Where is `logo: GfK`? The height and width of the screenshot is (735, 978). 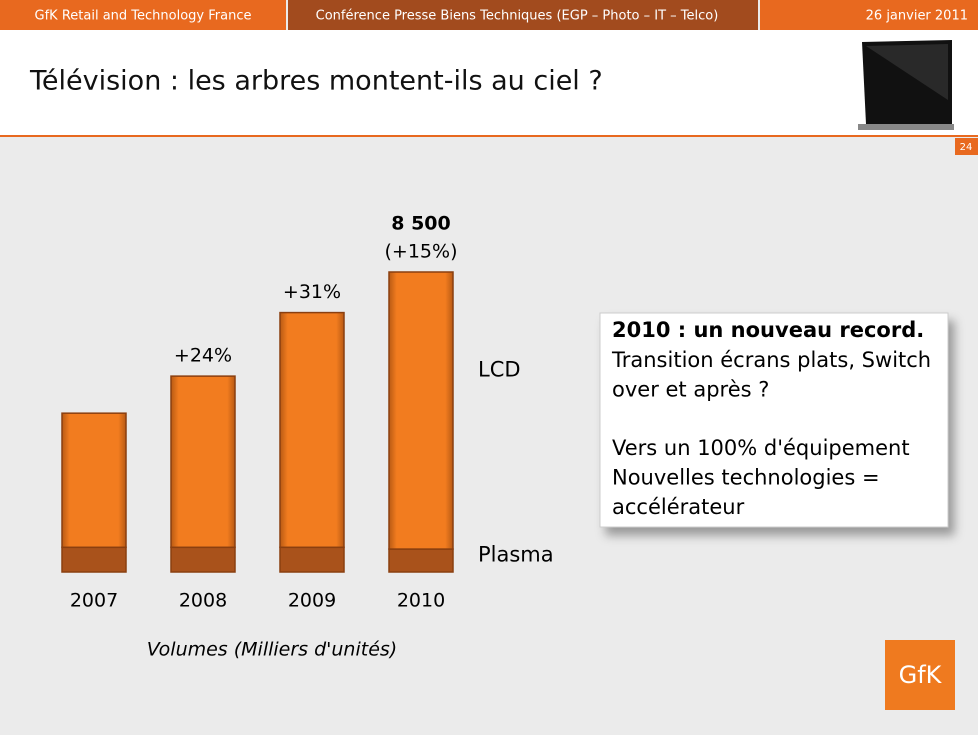
logo: GfK is located at coordinates (921, 675).